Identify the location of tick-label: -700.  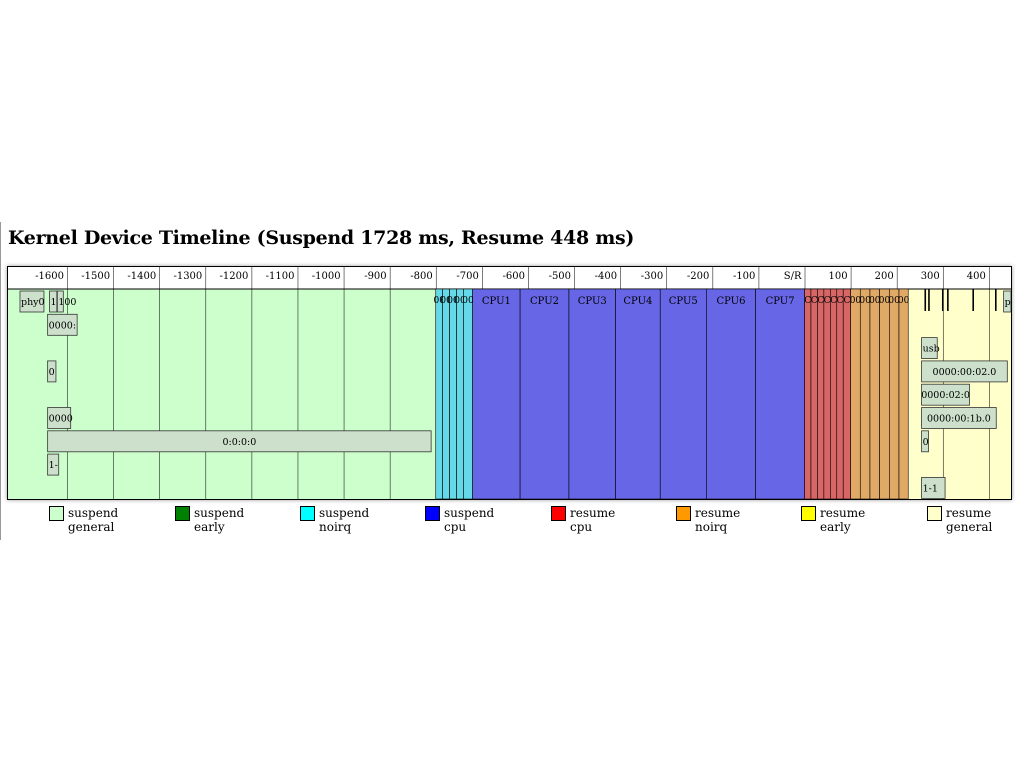
(467, 276).